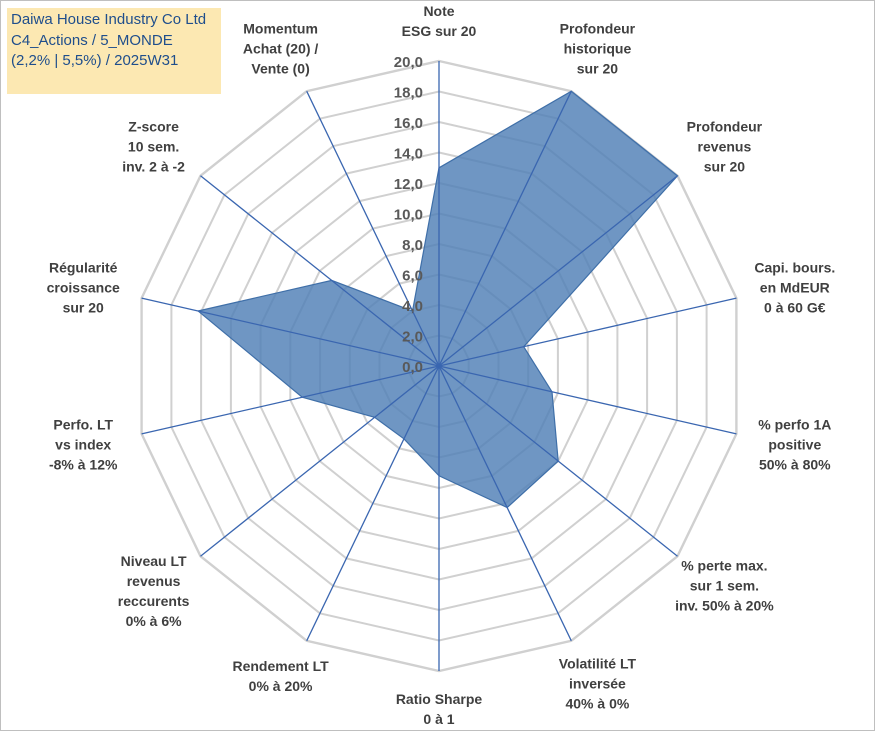  I want to click on axis-label-line: Volatilité LT, so click(598, 663).